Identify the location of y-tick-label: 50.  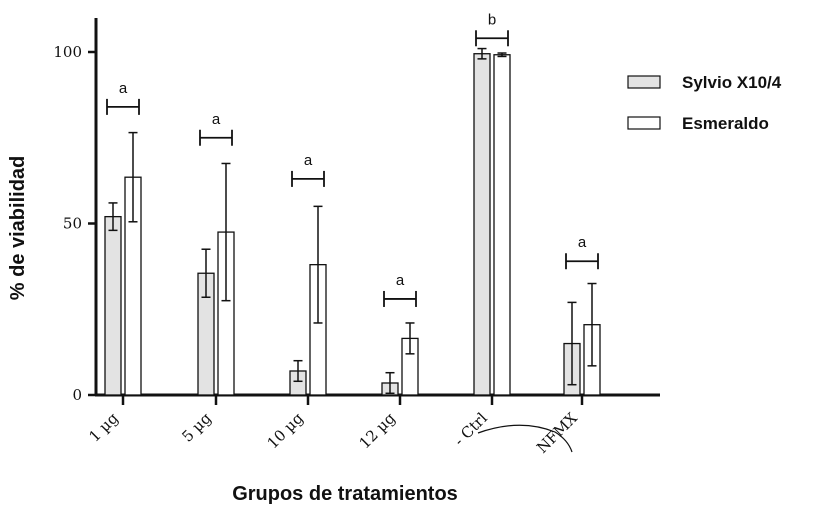
(72, 224).